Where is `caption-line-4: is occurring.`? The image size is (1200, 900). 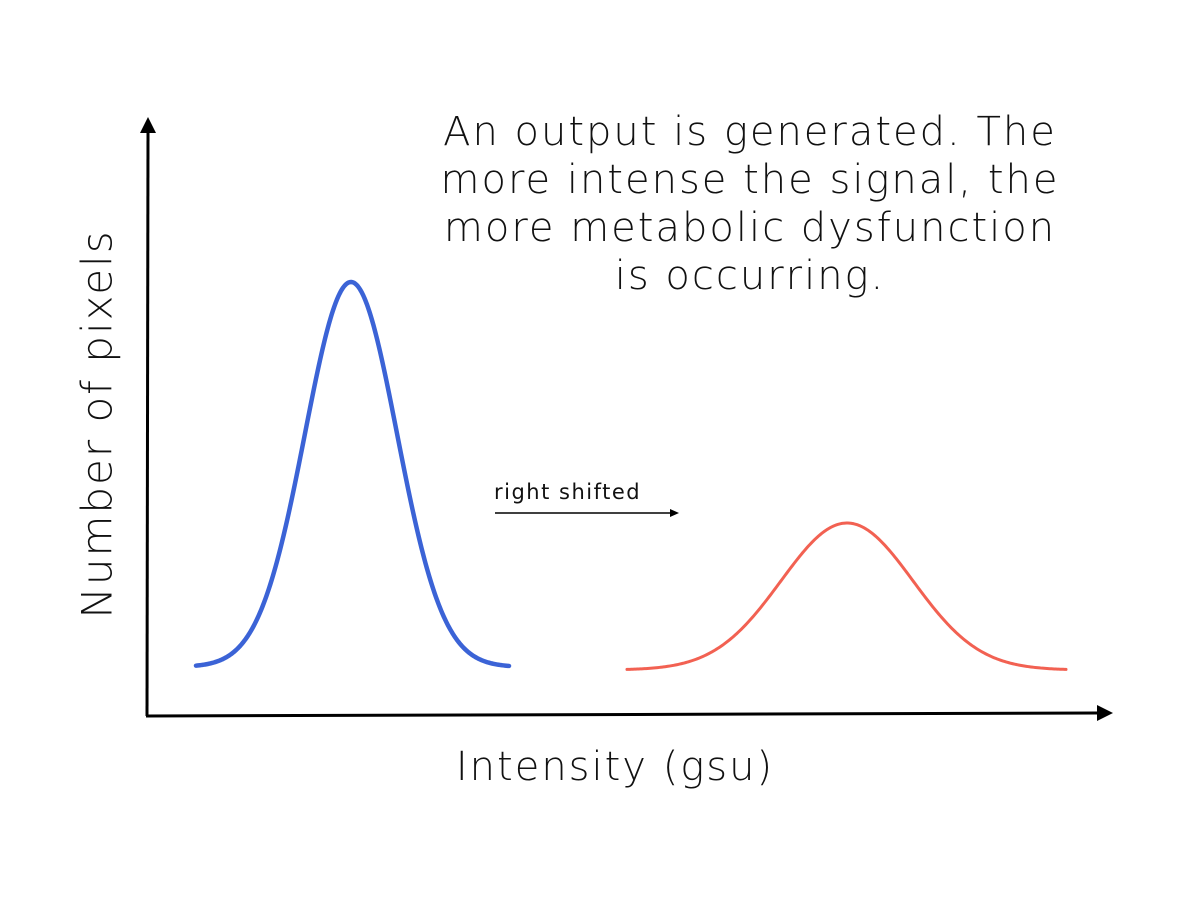
caption-line-4: is occurring. is located at coordinates (750, 276).